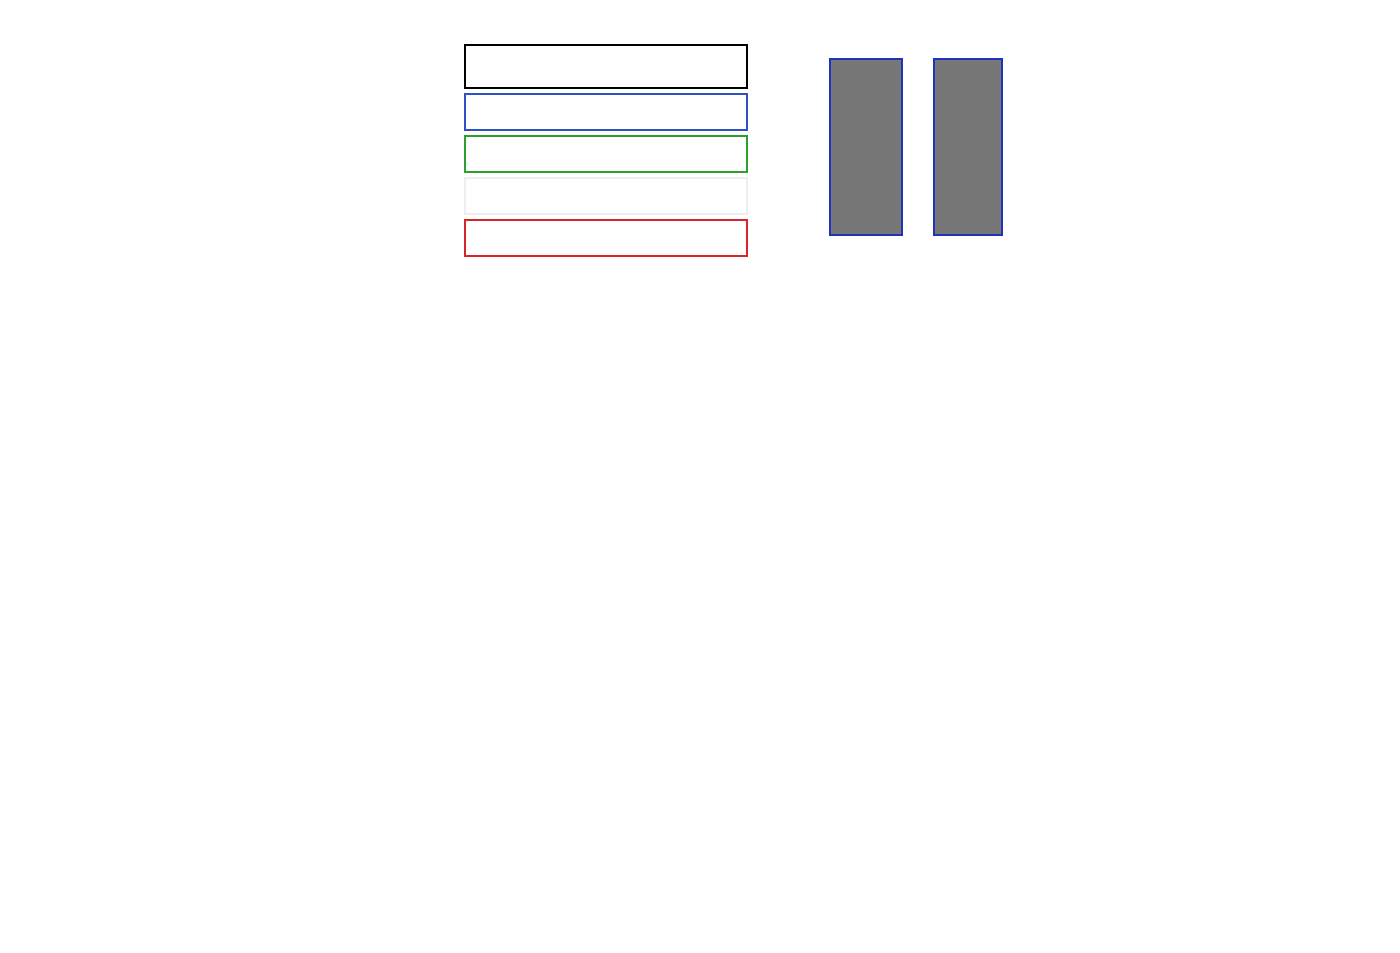  I want to click on header-summary, so click(84, 28).